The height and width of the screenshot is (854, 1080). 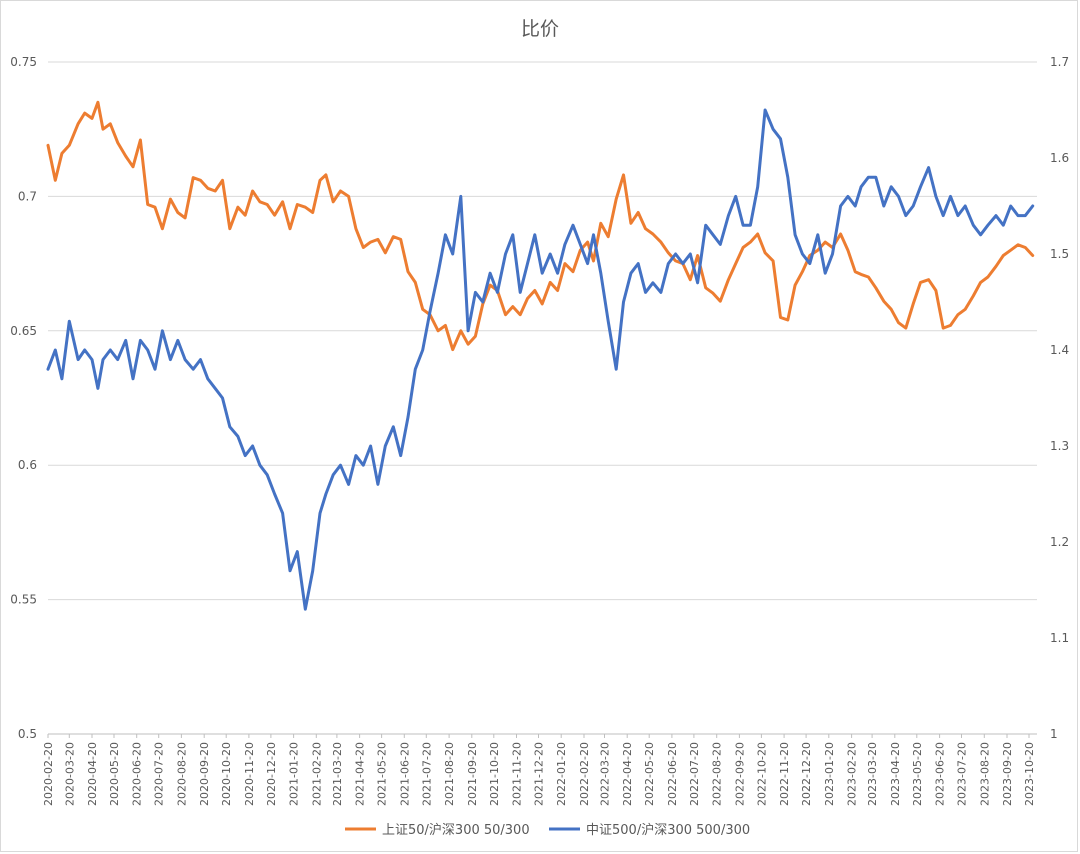 I want to click on x-tick-label: 2020-06-20, so click(x=137, y=774).